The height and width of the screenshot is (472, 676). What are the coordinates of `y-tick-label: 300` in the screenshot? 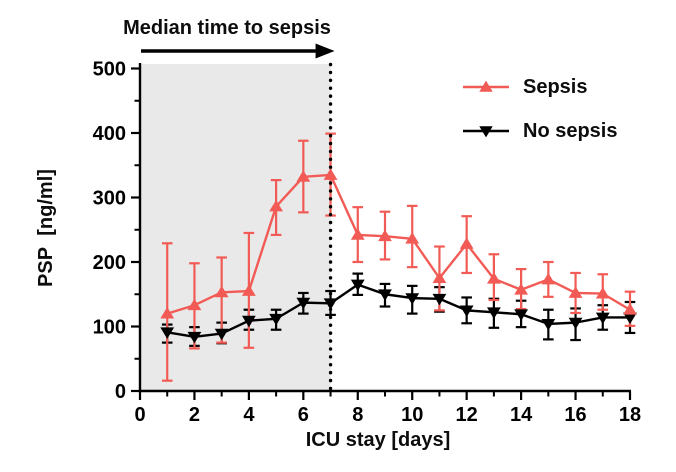 It's located at (109, 199).